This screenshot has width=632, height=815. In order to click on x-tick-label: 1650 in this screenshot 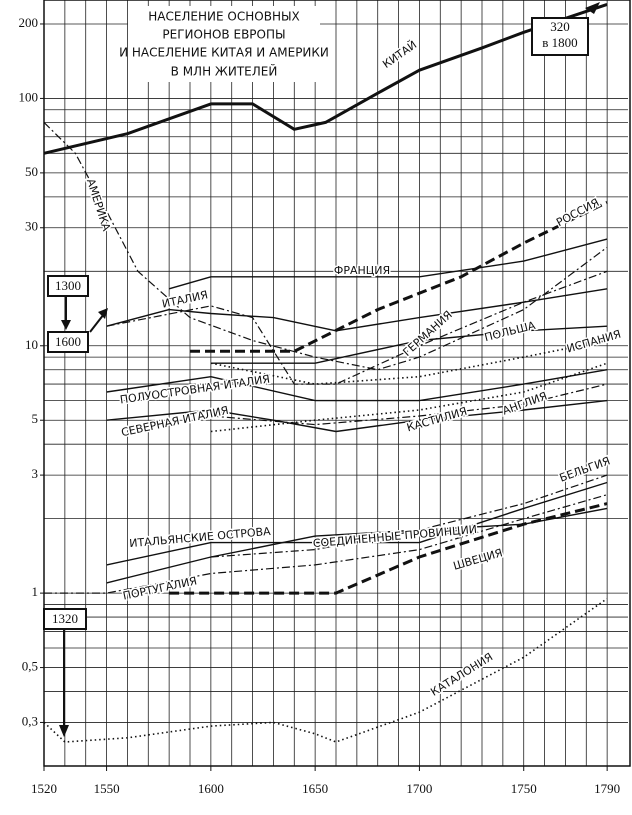, I will do `click(315, 788)`.